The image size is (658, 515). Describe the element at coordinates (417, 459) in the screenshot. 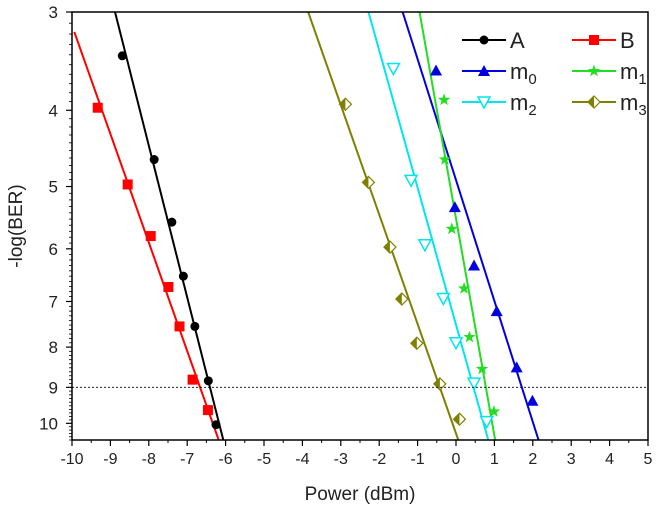

I see `x-tick-label: -1` at that location.